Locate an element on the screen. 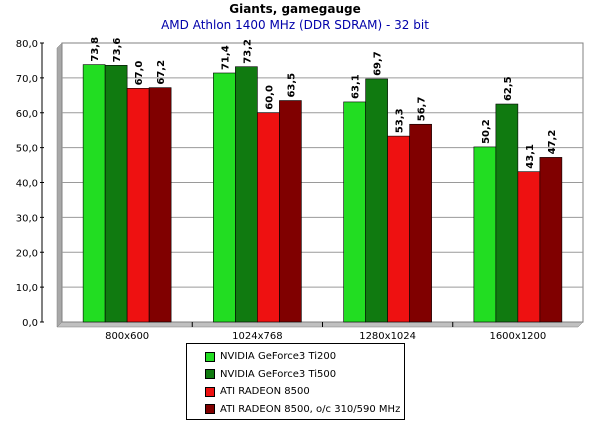 The height and width of the screenshot is (423, 590). chart-side-wall is located at coordinates (59, 185).